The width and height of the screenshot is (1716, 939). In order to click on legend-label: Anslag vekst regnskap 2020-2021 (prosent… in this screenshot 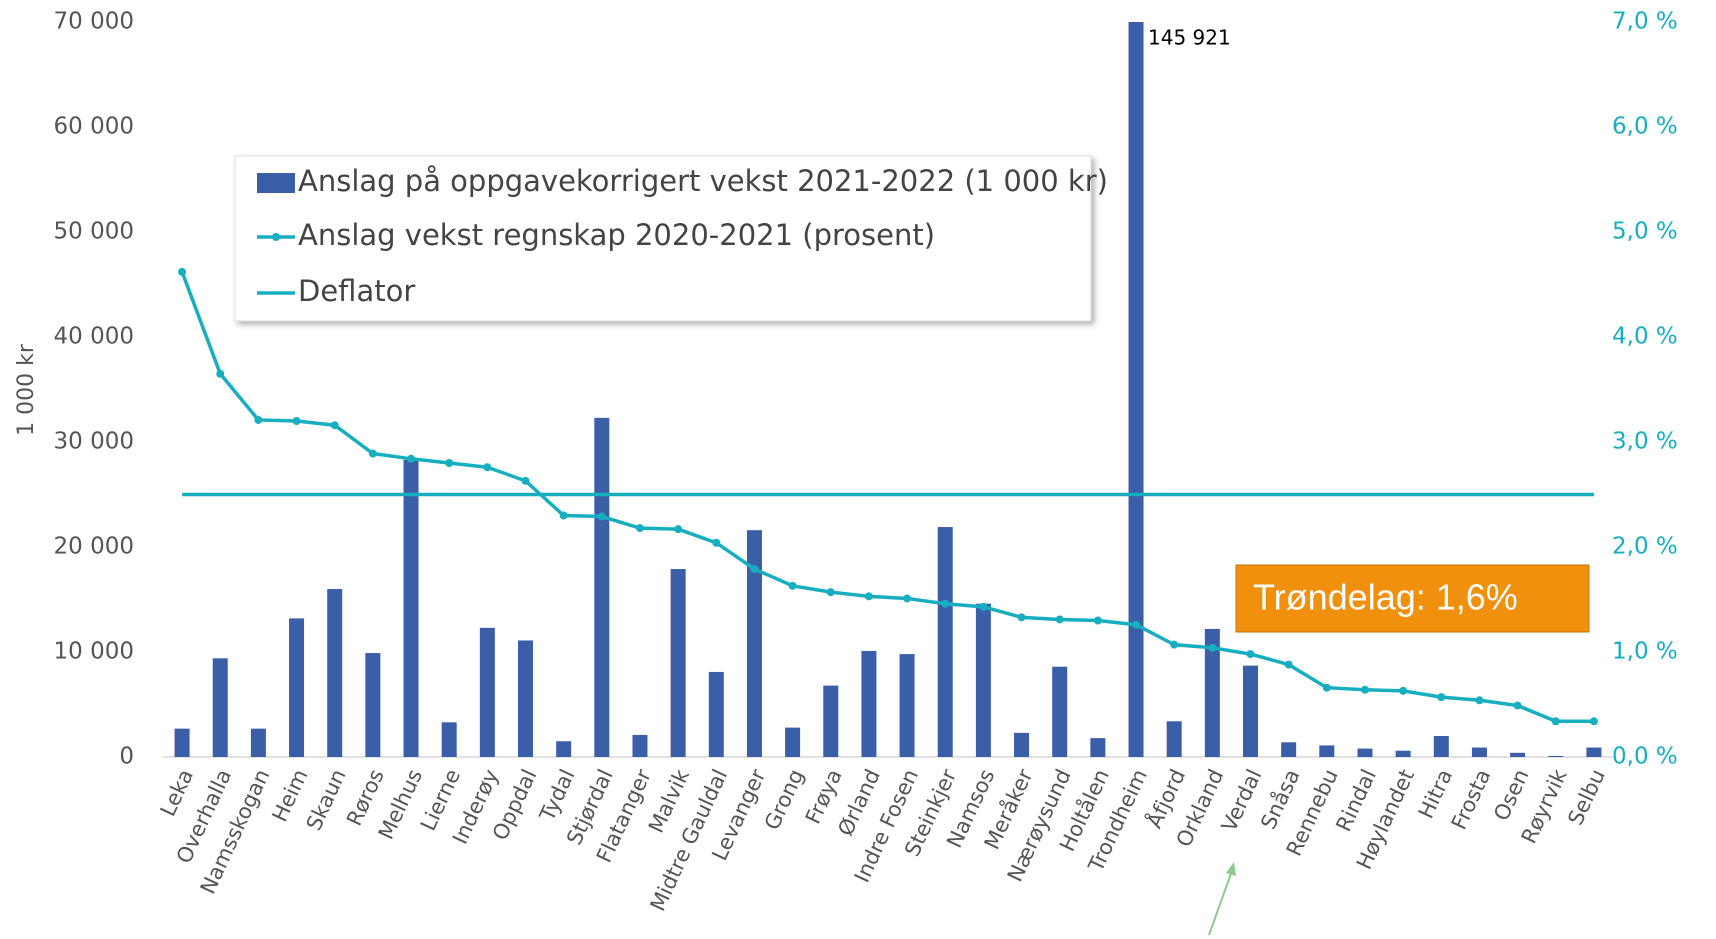, I will do `click(616, 235)`.